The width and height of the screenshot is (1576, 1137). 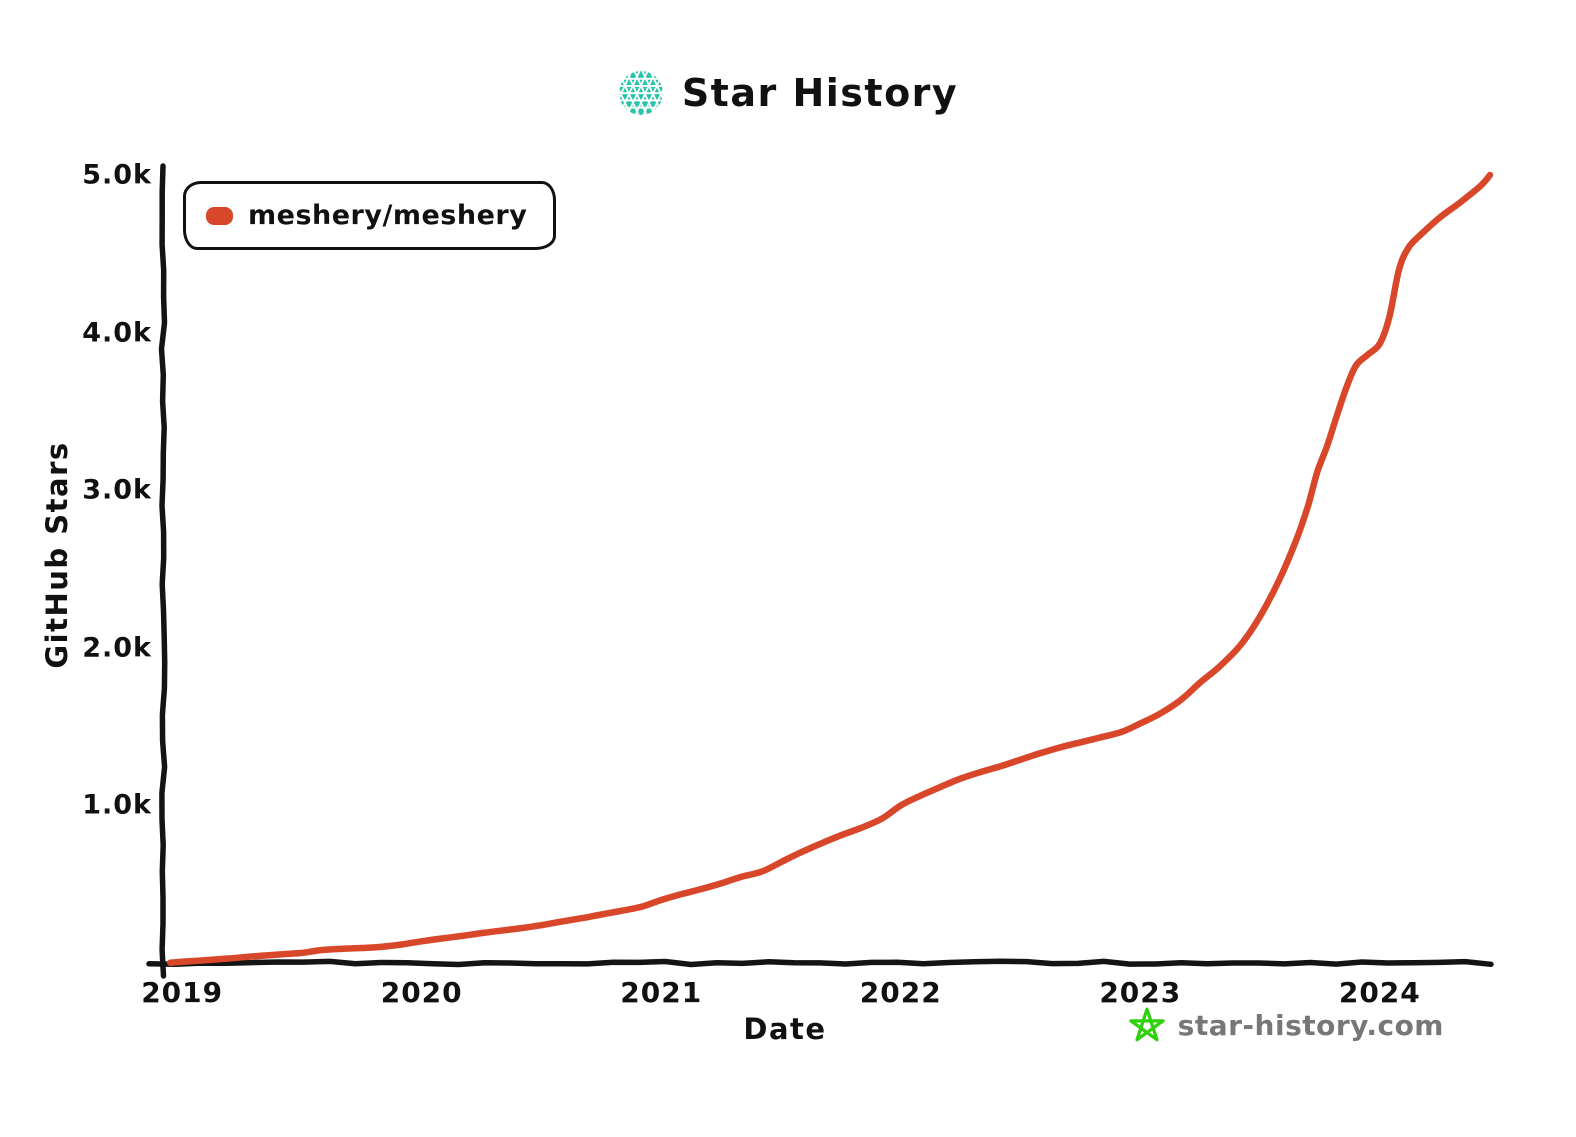 What do you see at coordinates (900, 992) in the screenshot?
I see `x-tick-label: 2022` at bounding box center [900, 992].